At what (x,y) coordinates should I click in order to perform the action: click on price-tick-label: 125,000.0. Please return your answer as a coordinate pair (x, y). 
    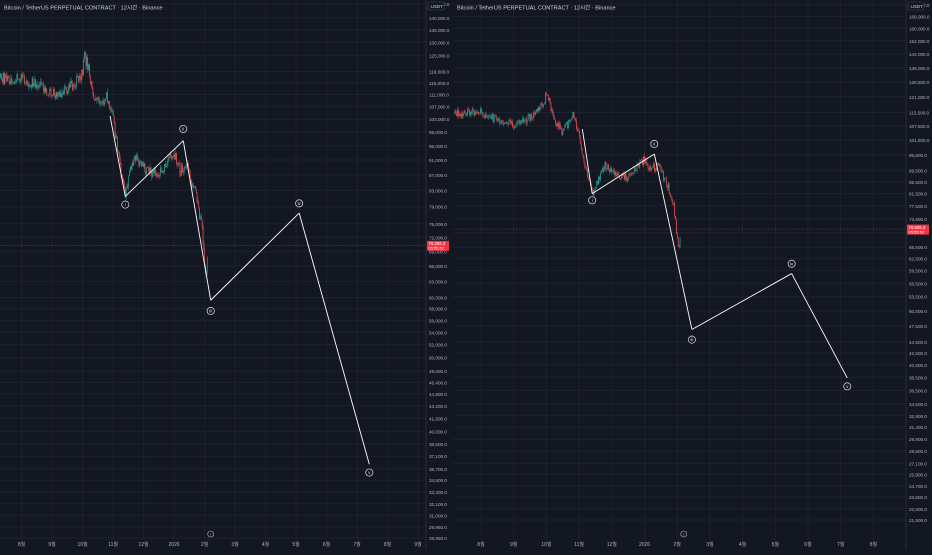
    Looking at the image, I should click on (439, 55).